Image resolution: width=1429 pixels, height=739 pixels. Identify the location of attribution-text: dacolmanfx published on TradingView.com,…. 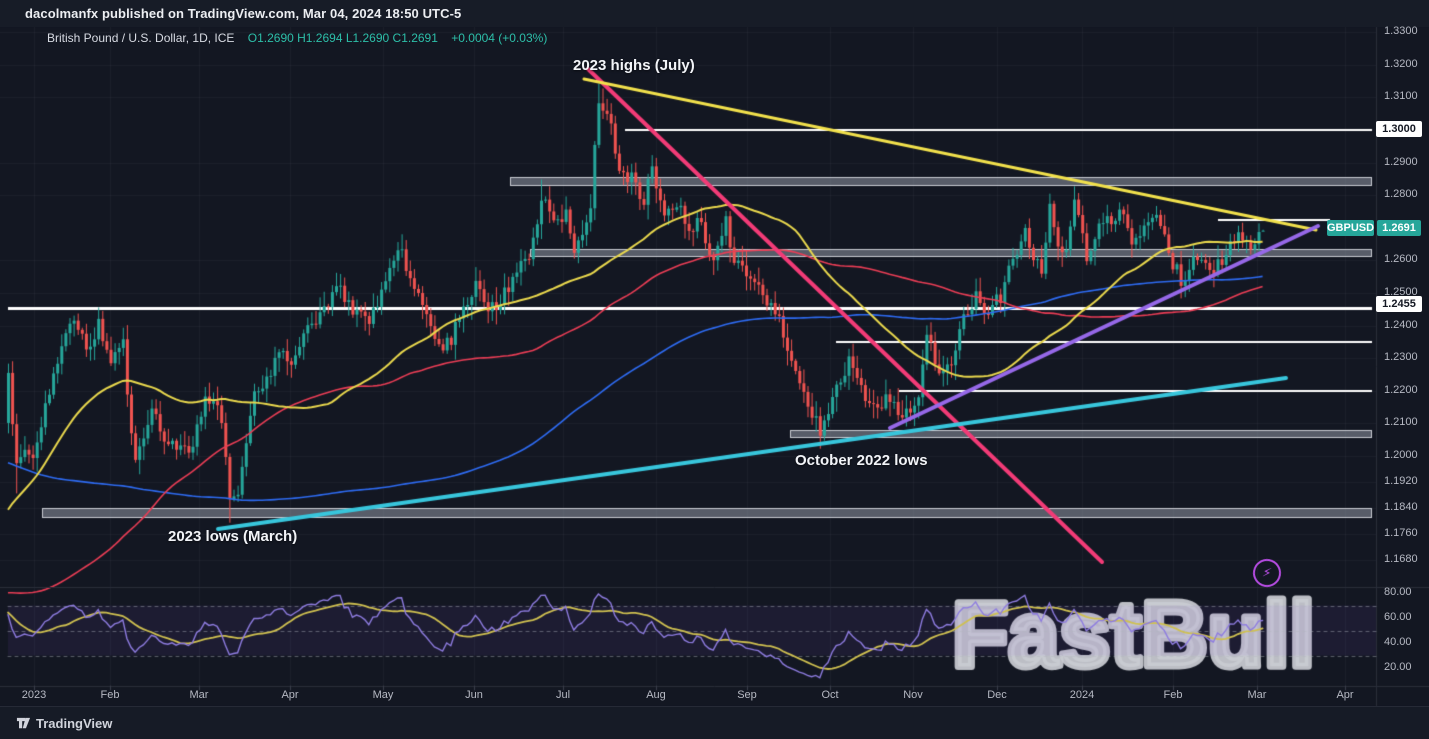
(243, 13).